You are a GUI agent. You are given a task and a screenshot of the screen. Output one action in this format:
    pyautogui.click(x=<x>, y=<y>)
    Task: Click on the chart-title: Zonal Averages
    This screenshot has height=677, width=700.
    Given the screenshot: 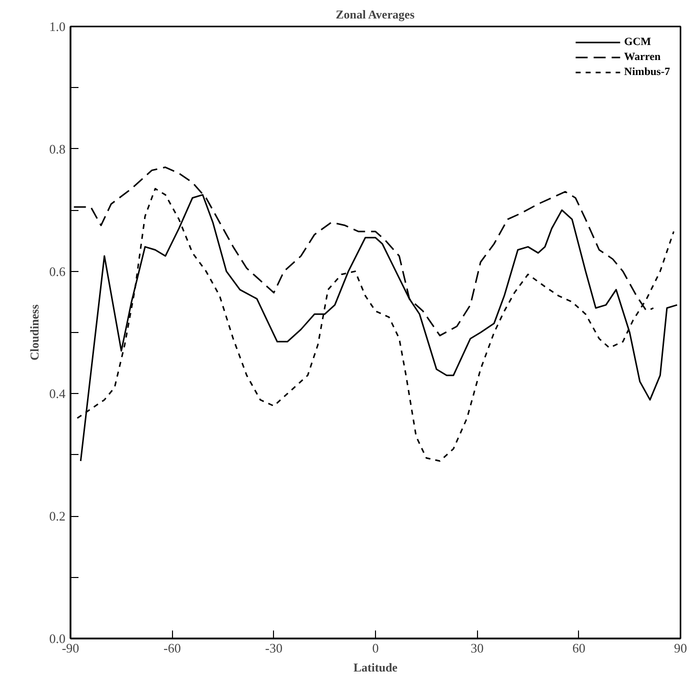 What is the action you would take?
    pyautogui.click(x=375, y=15)
    